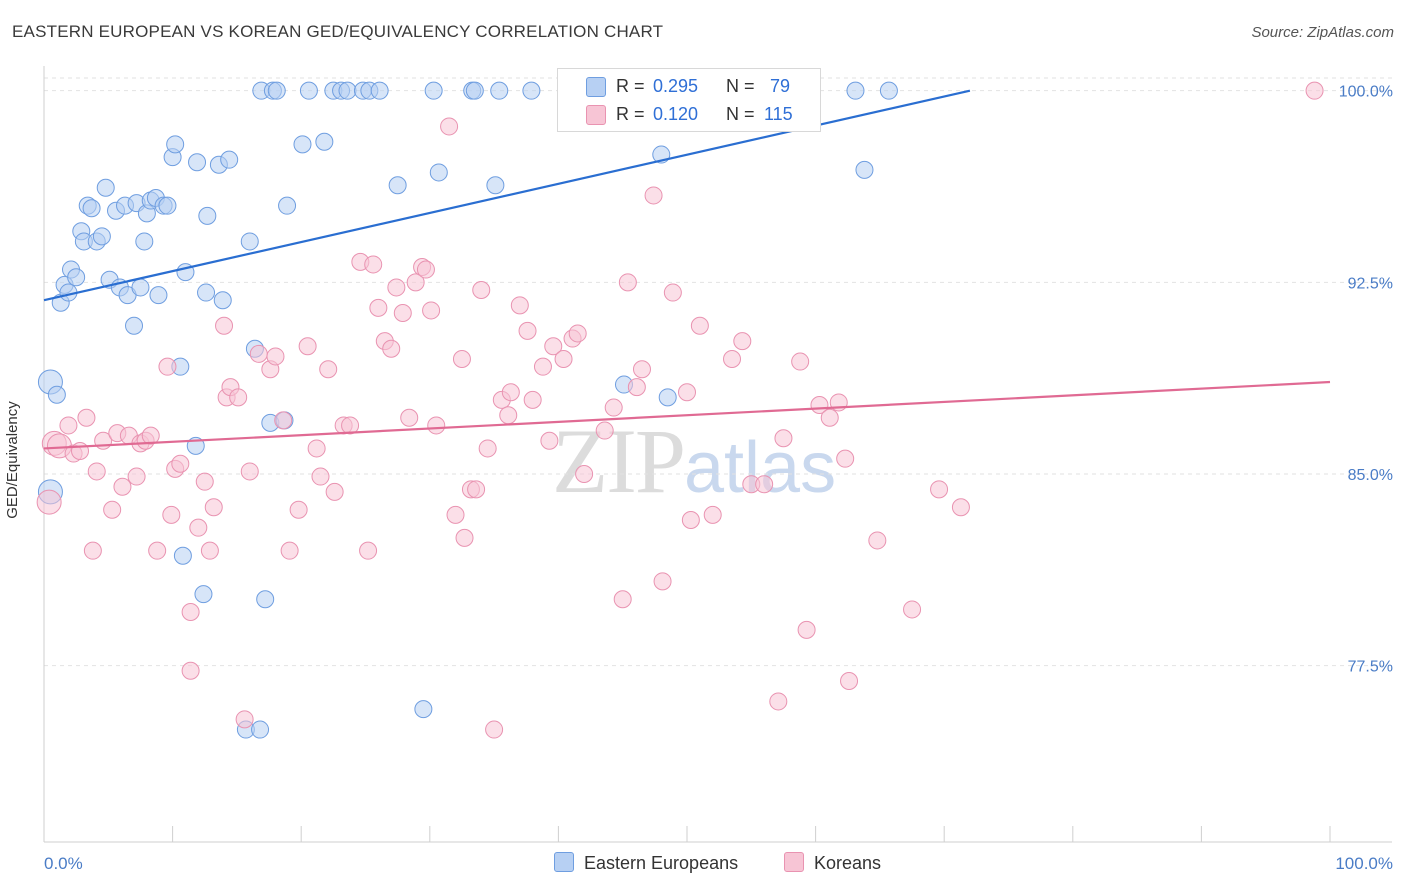  I want to click on bottom-legend-swatch-blue, so click(564, 862).